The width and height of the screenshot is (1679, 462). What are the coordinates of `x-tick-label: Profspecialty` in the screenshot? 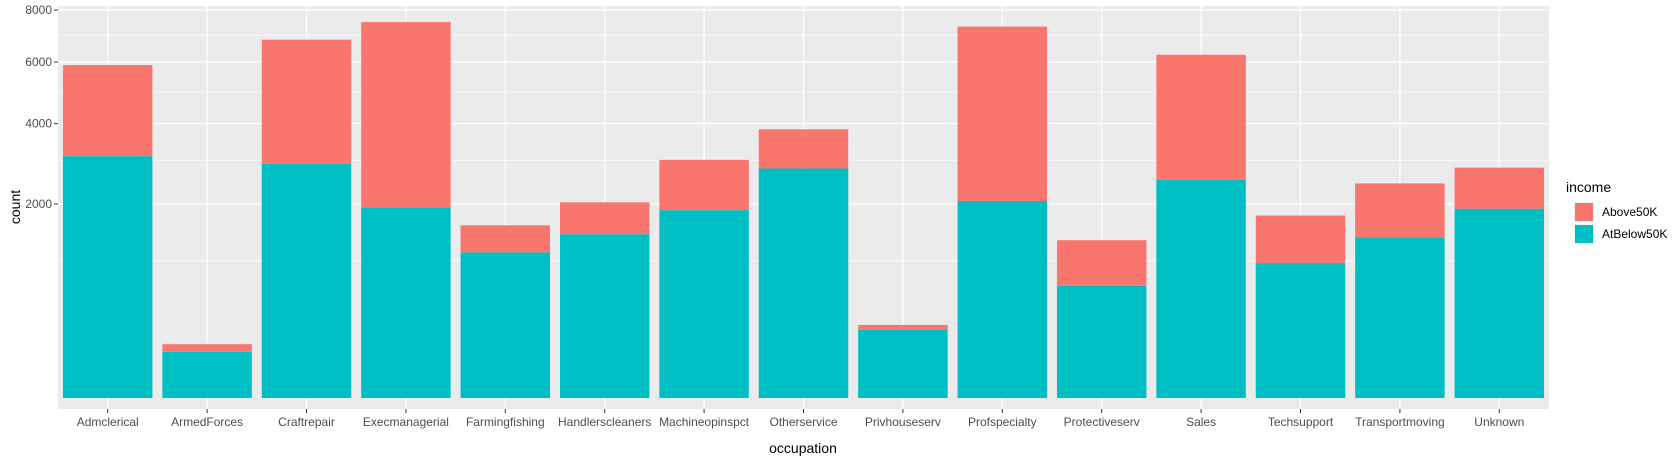 It's located at (1002, 422).